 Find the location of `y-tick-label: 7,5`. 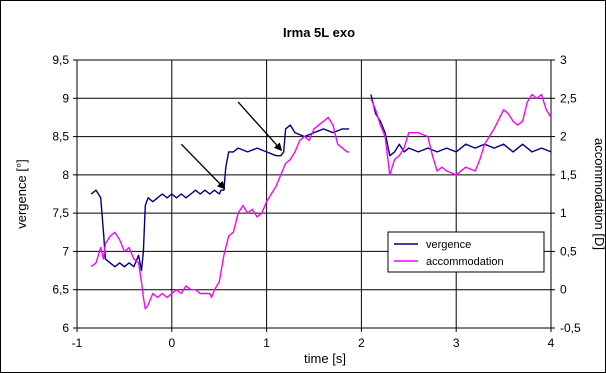

y-tick-label: 7,5 is located at coordinates (60, 213).